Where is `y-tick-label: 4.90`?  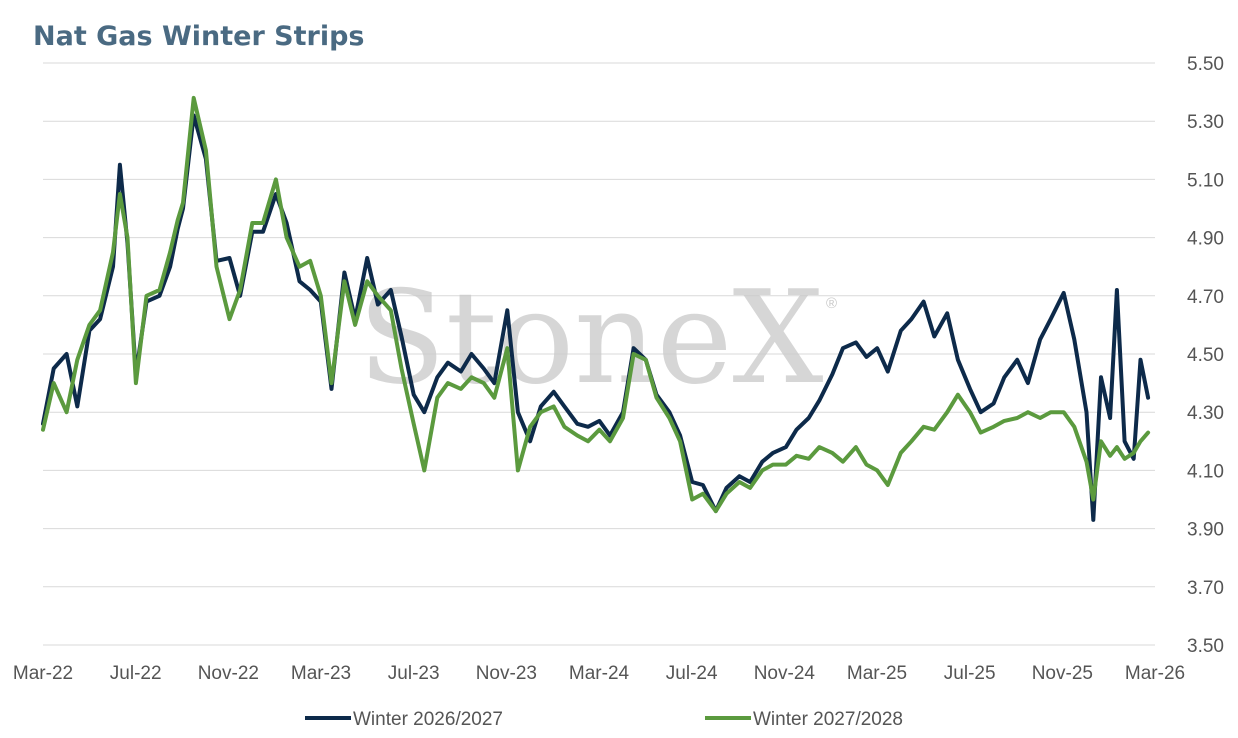 y-tick-label: 4.90 is located at coordinates (1205, 239).